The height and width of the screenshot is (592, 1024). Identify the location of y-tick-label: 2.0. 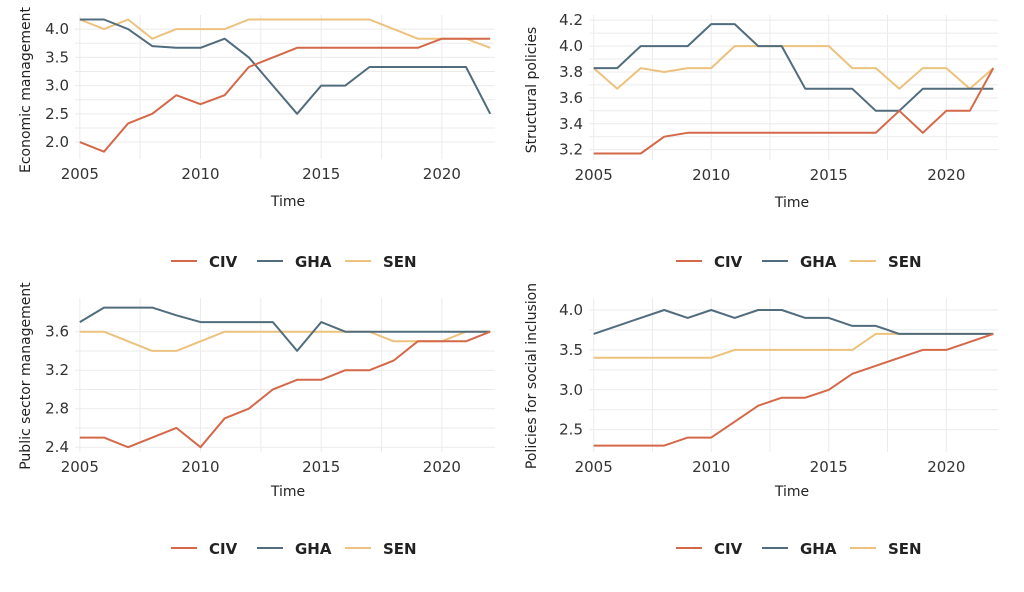
(57, 142).